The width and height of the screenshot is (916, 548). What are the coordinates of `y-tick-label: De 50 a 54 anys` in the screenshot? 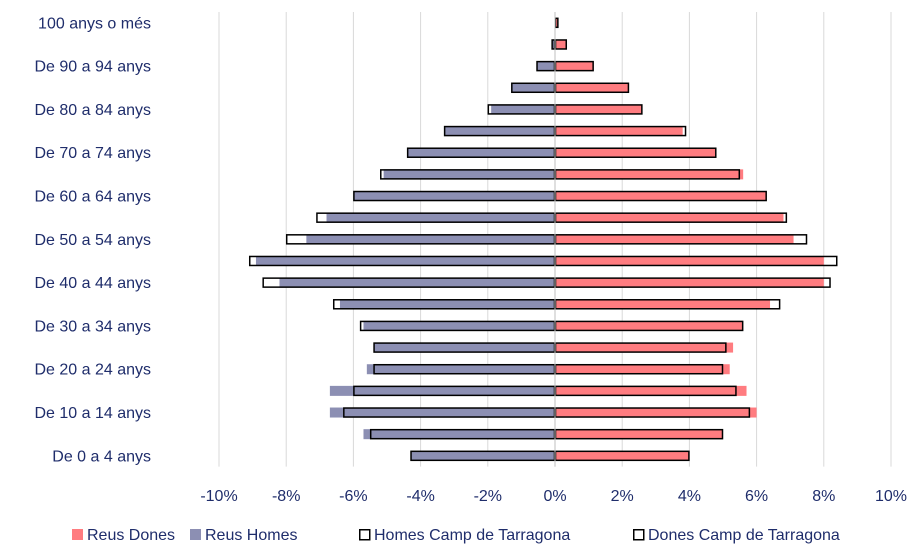 It's located at (92, 240).